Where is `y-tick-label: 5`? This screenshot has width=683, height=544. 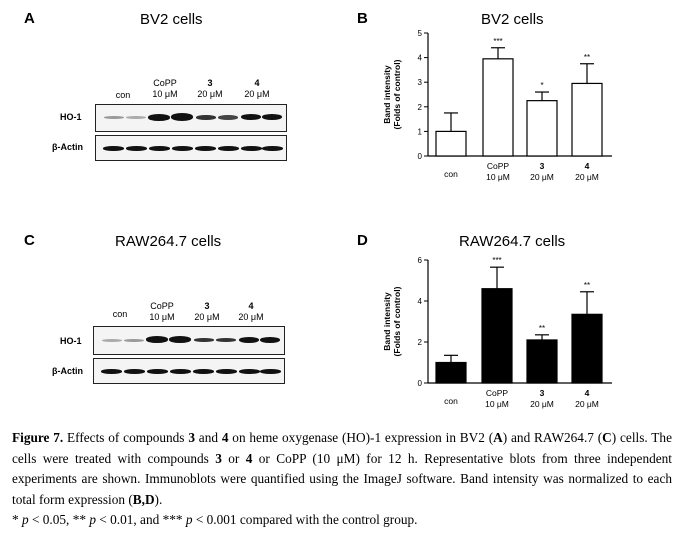 y-tick-label: 5 is located at coordinates (420, 33).